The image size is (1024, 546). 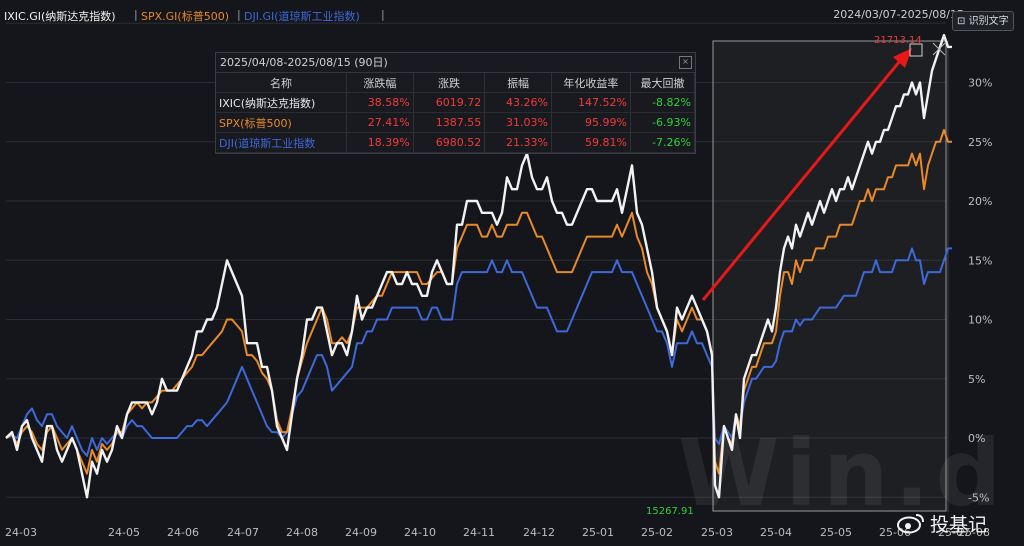 I want to click on x-tick-label: 24-11, so click(x=479, y=532).